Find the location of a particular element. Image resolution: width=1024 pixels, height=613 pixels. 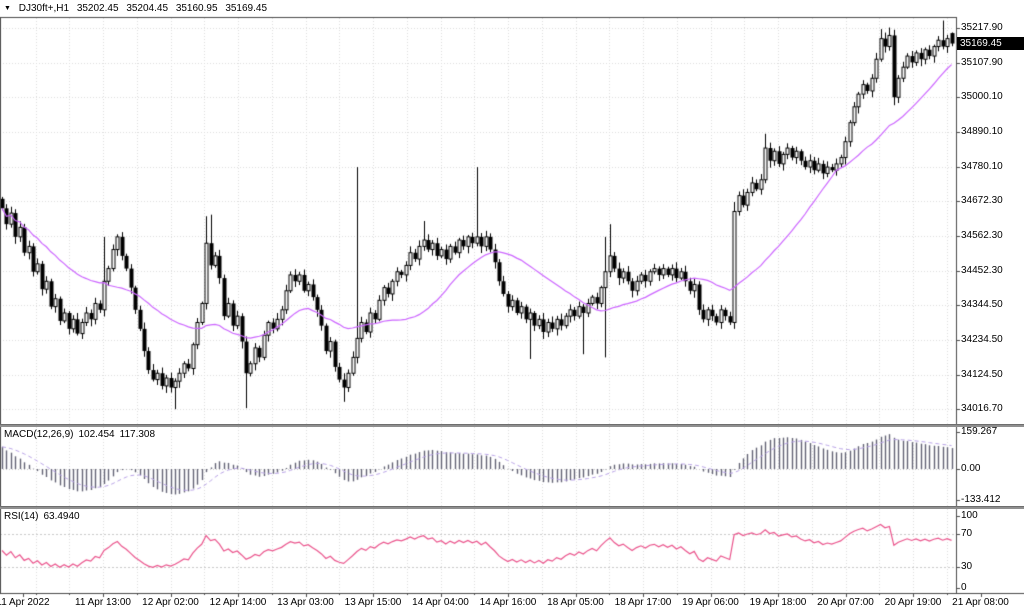

time-axis-label: 18 Apr 17:00 is located at coordinates (643, 602).